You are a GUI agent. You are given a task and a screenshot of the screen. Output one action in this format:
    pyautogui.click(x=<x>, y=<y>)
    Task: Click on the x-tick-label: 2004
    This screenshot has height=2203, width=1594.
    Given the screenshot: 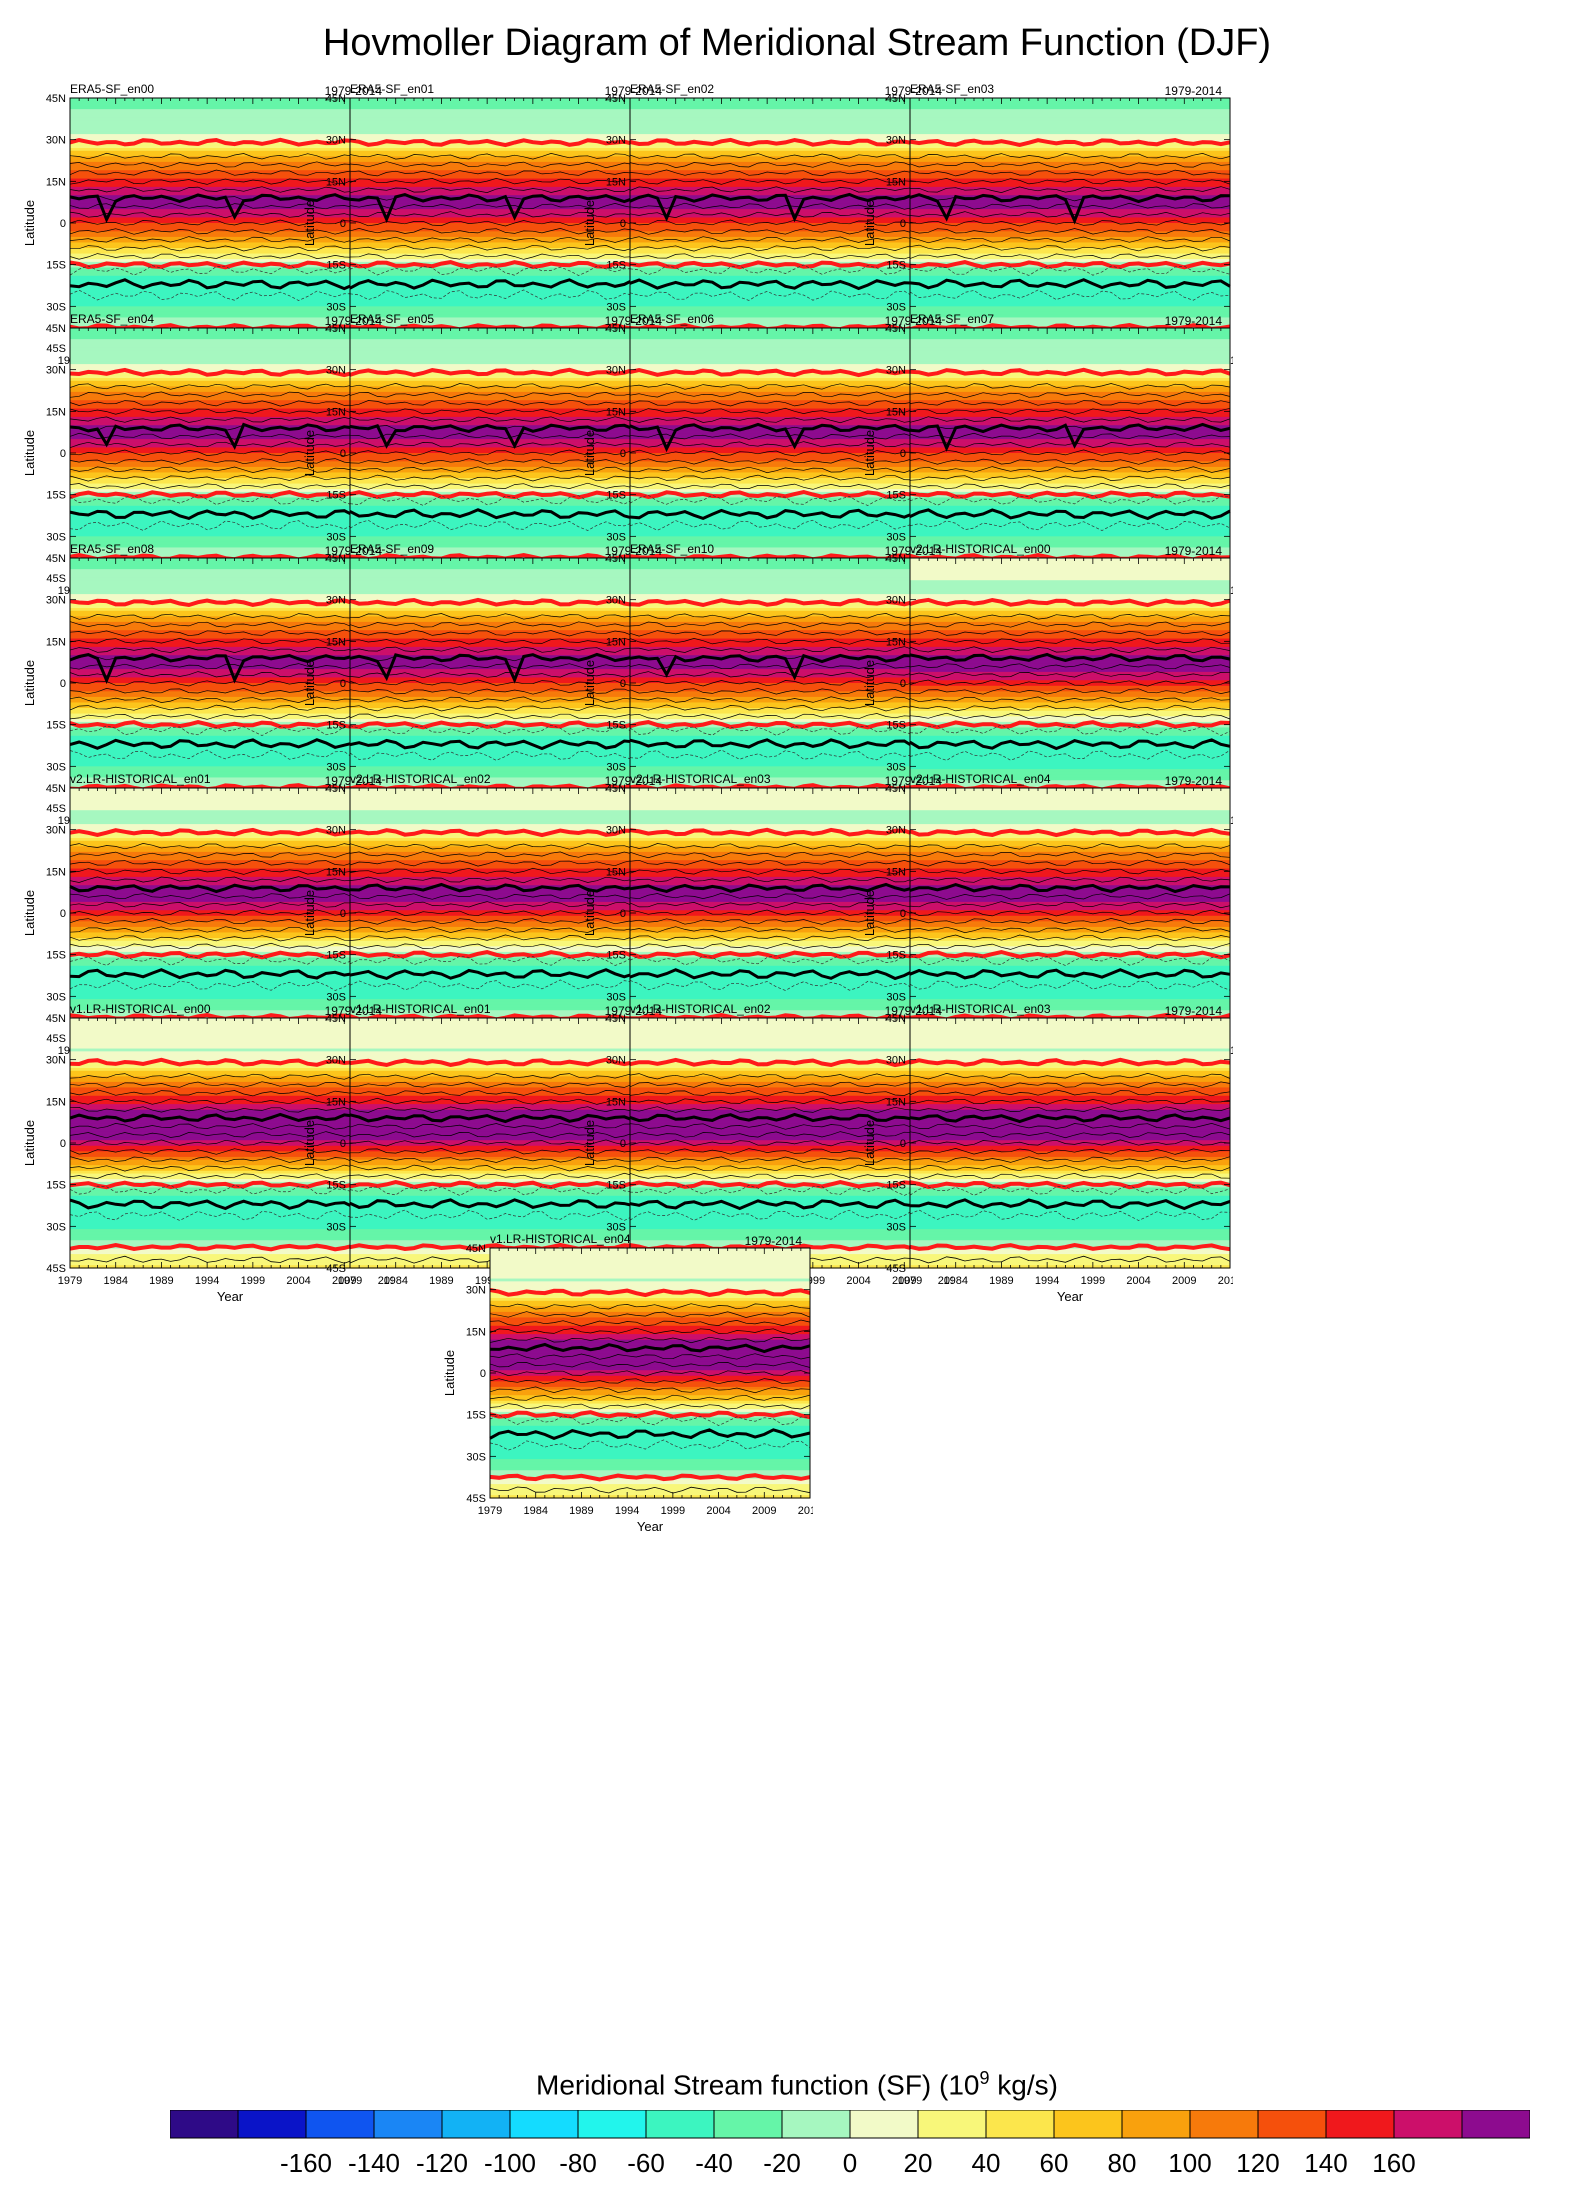 What is the action you would take?
    pyautogui.click(x=858, y=1281)
    